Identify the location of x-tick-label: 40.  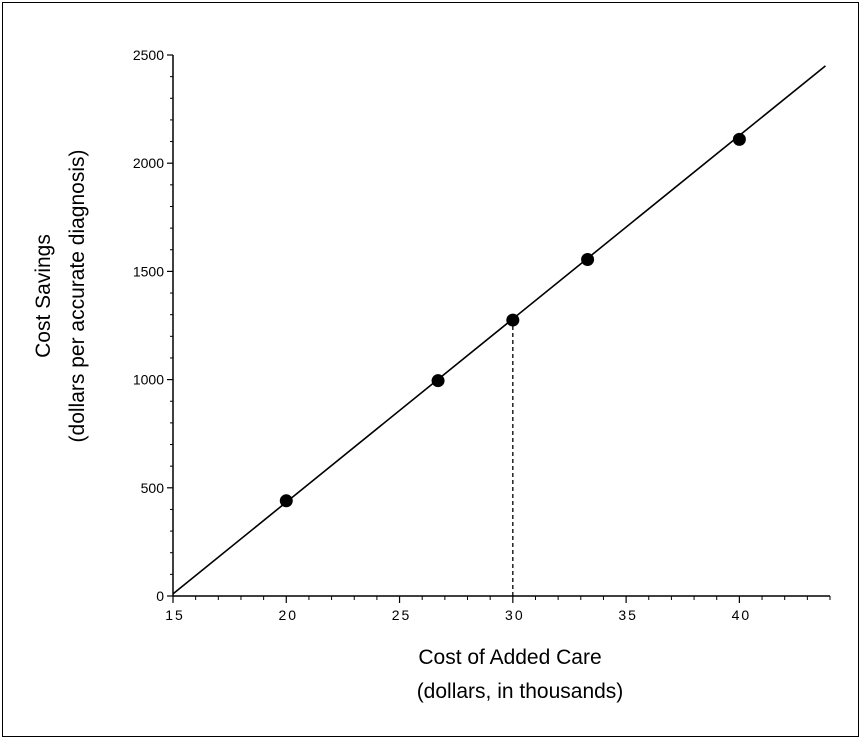
(742, 615).